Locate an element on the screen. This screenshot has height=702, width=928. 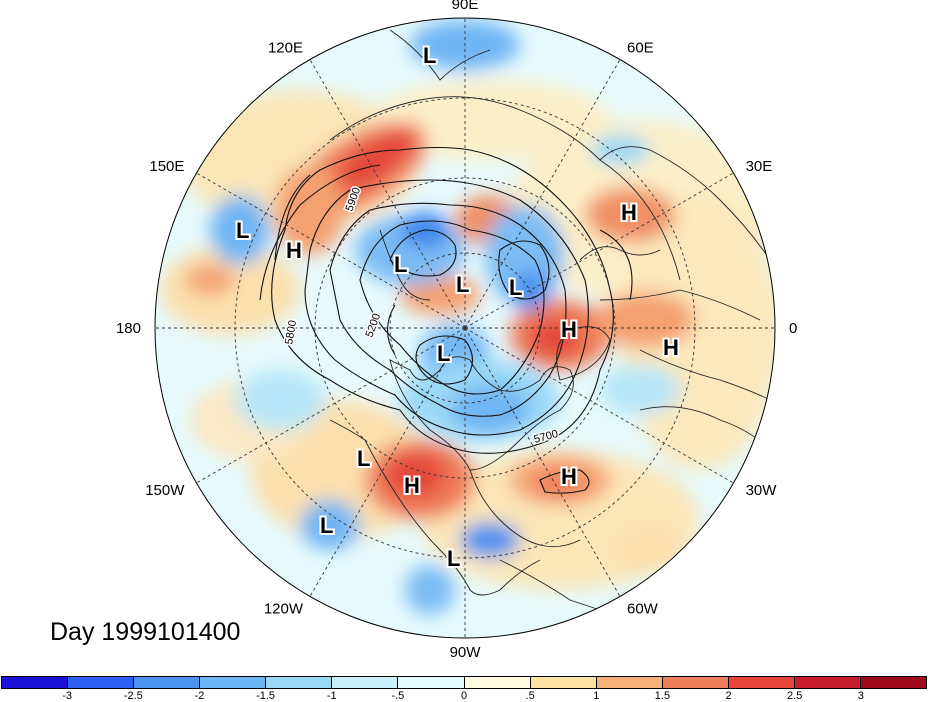
colorbar-tick-label: -2 is located at coordinates (199, 696).